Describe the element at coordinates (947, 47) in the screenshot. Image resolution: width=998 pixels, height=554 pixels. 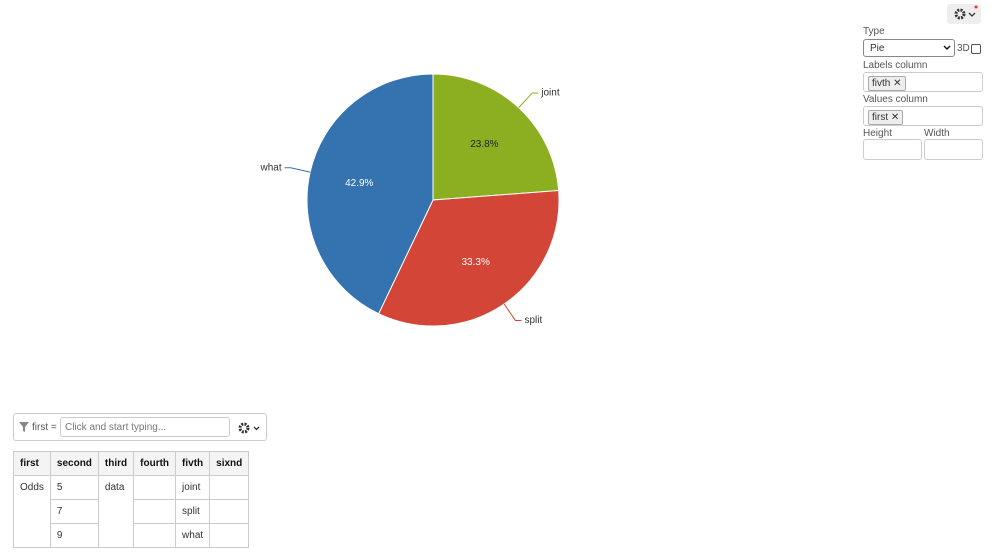
I see `chevron` at that location.